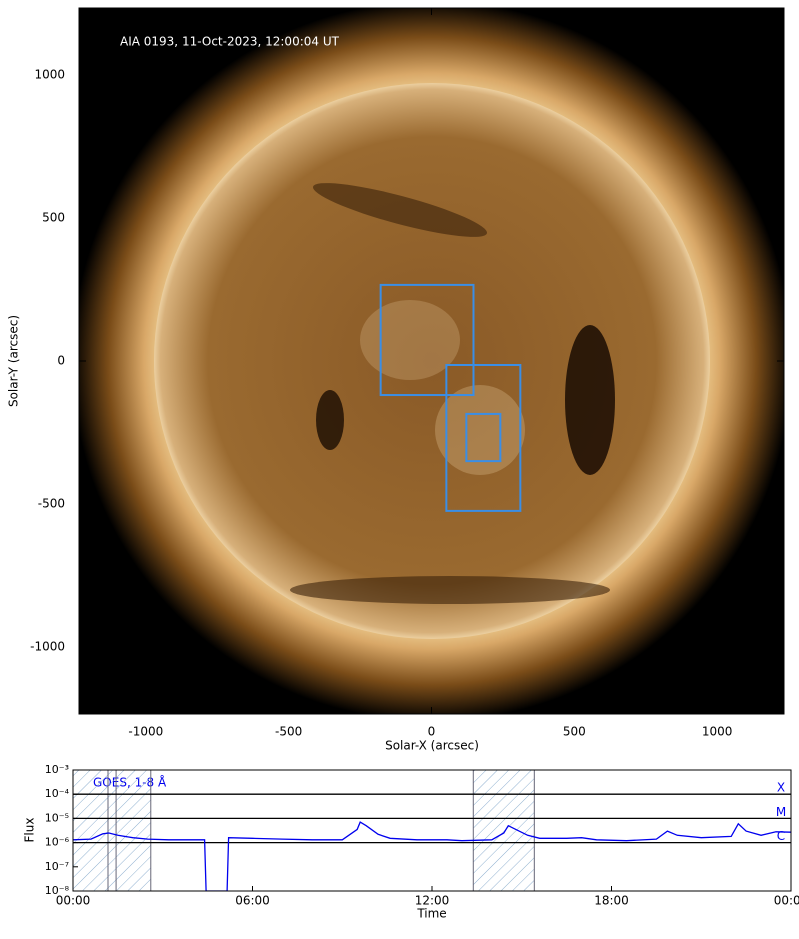  I want to click on y-tick-label: 10⁻⁶, so click(57, 842).